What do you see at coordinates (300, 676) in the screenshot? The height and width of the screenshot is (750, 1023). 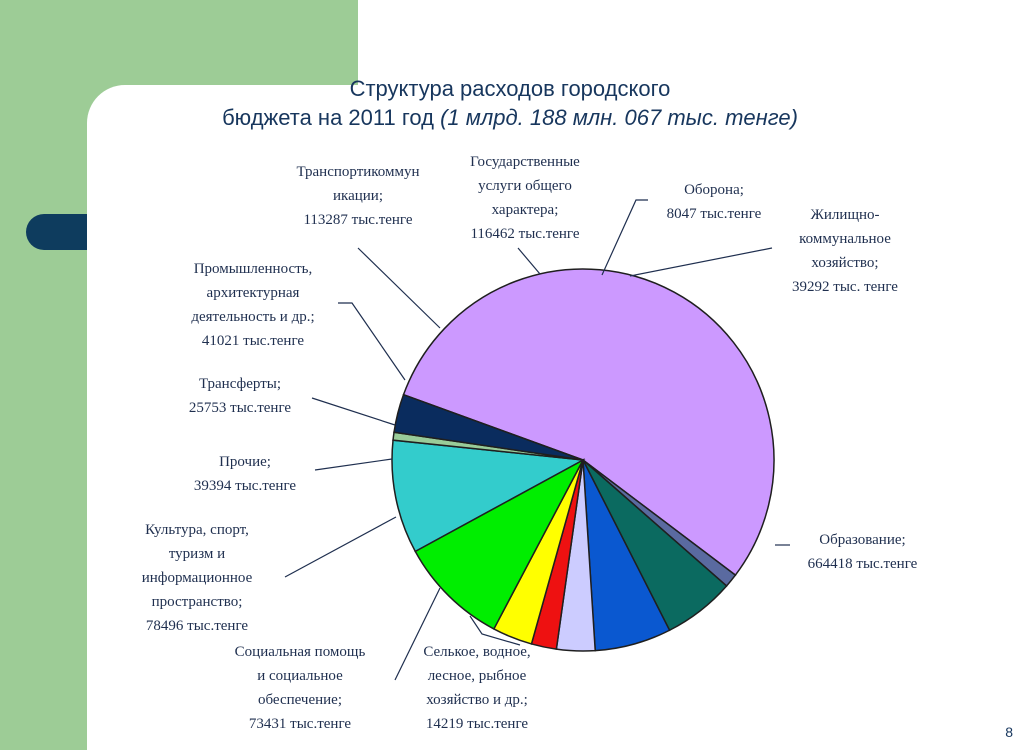 I see `label-line: и социальное` at bounding box center [300, 676].